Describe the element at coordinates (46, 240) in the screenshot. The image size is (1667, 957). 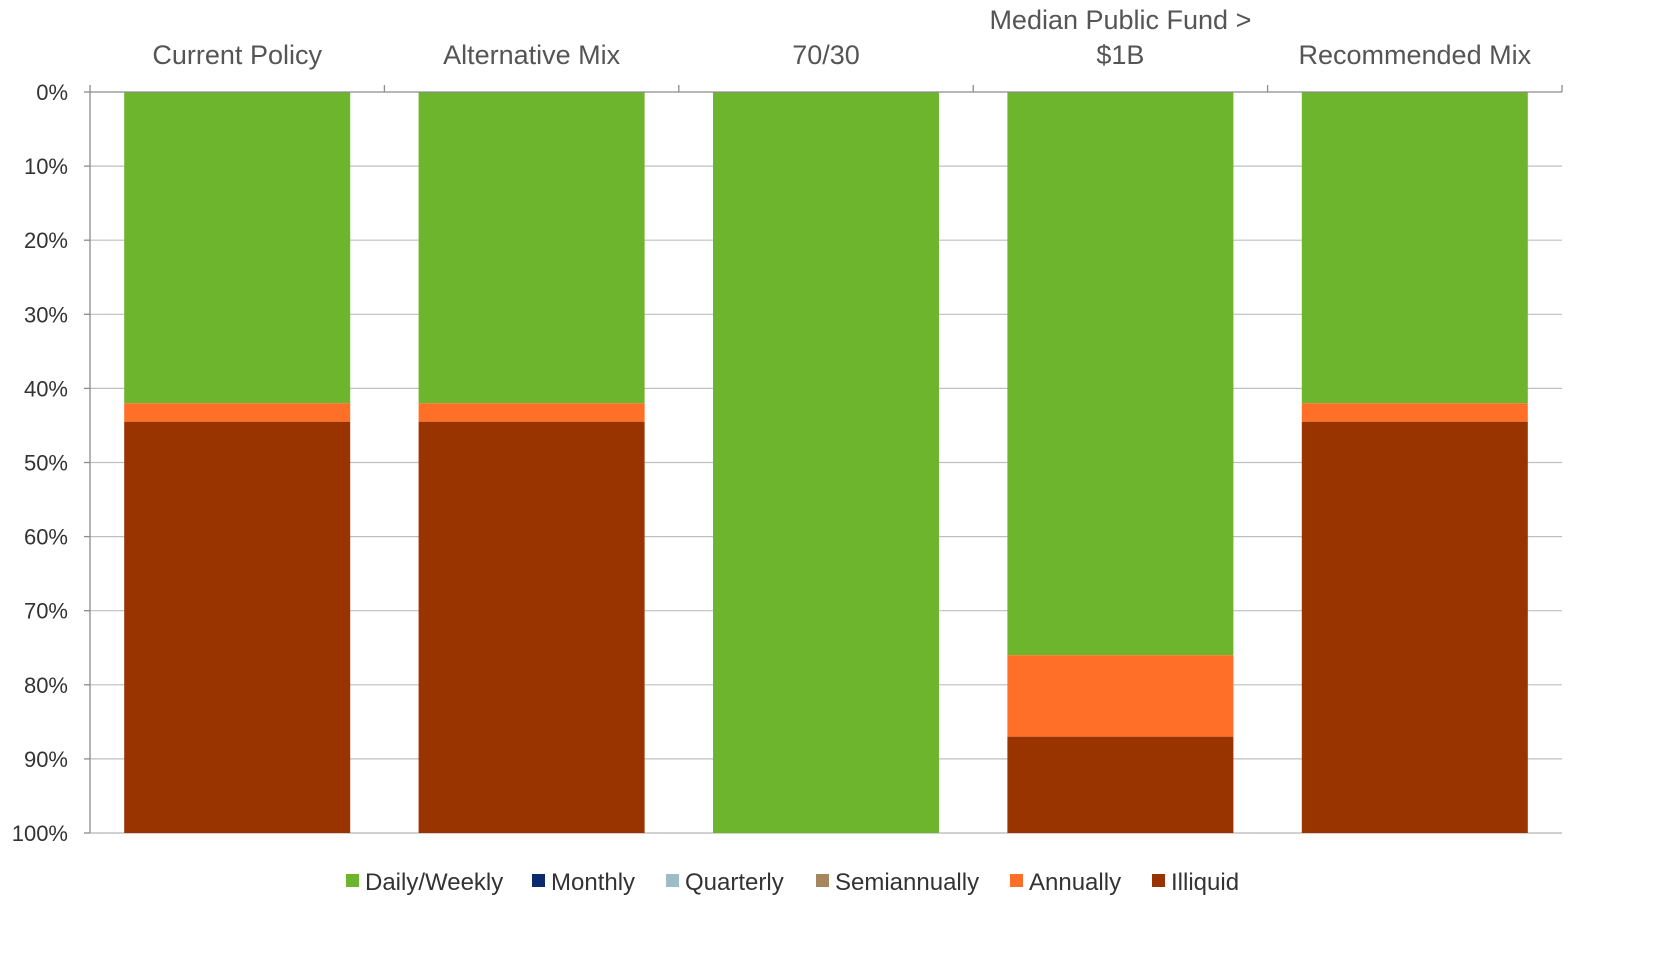
I see `y-tick-label: 20%` at that location.